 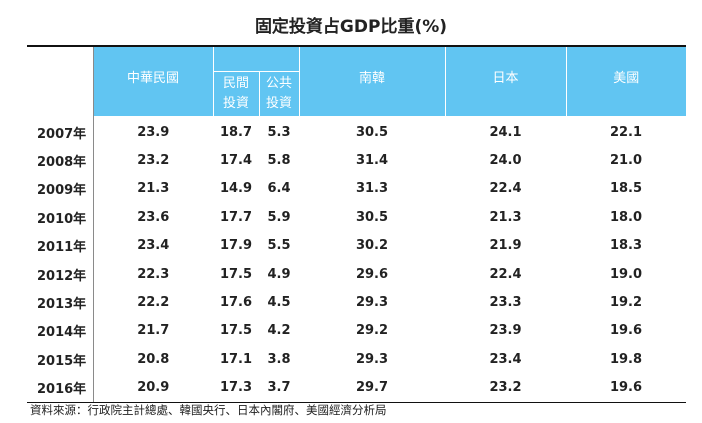 I want to click on cell-private: 17.1, so click(x=236, y=359).